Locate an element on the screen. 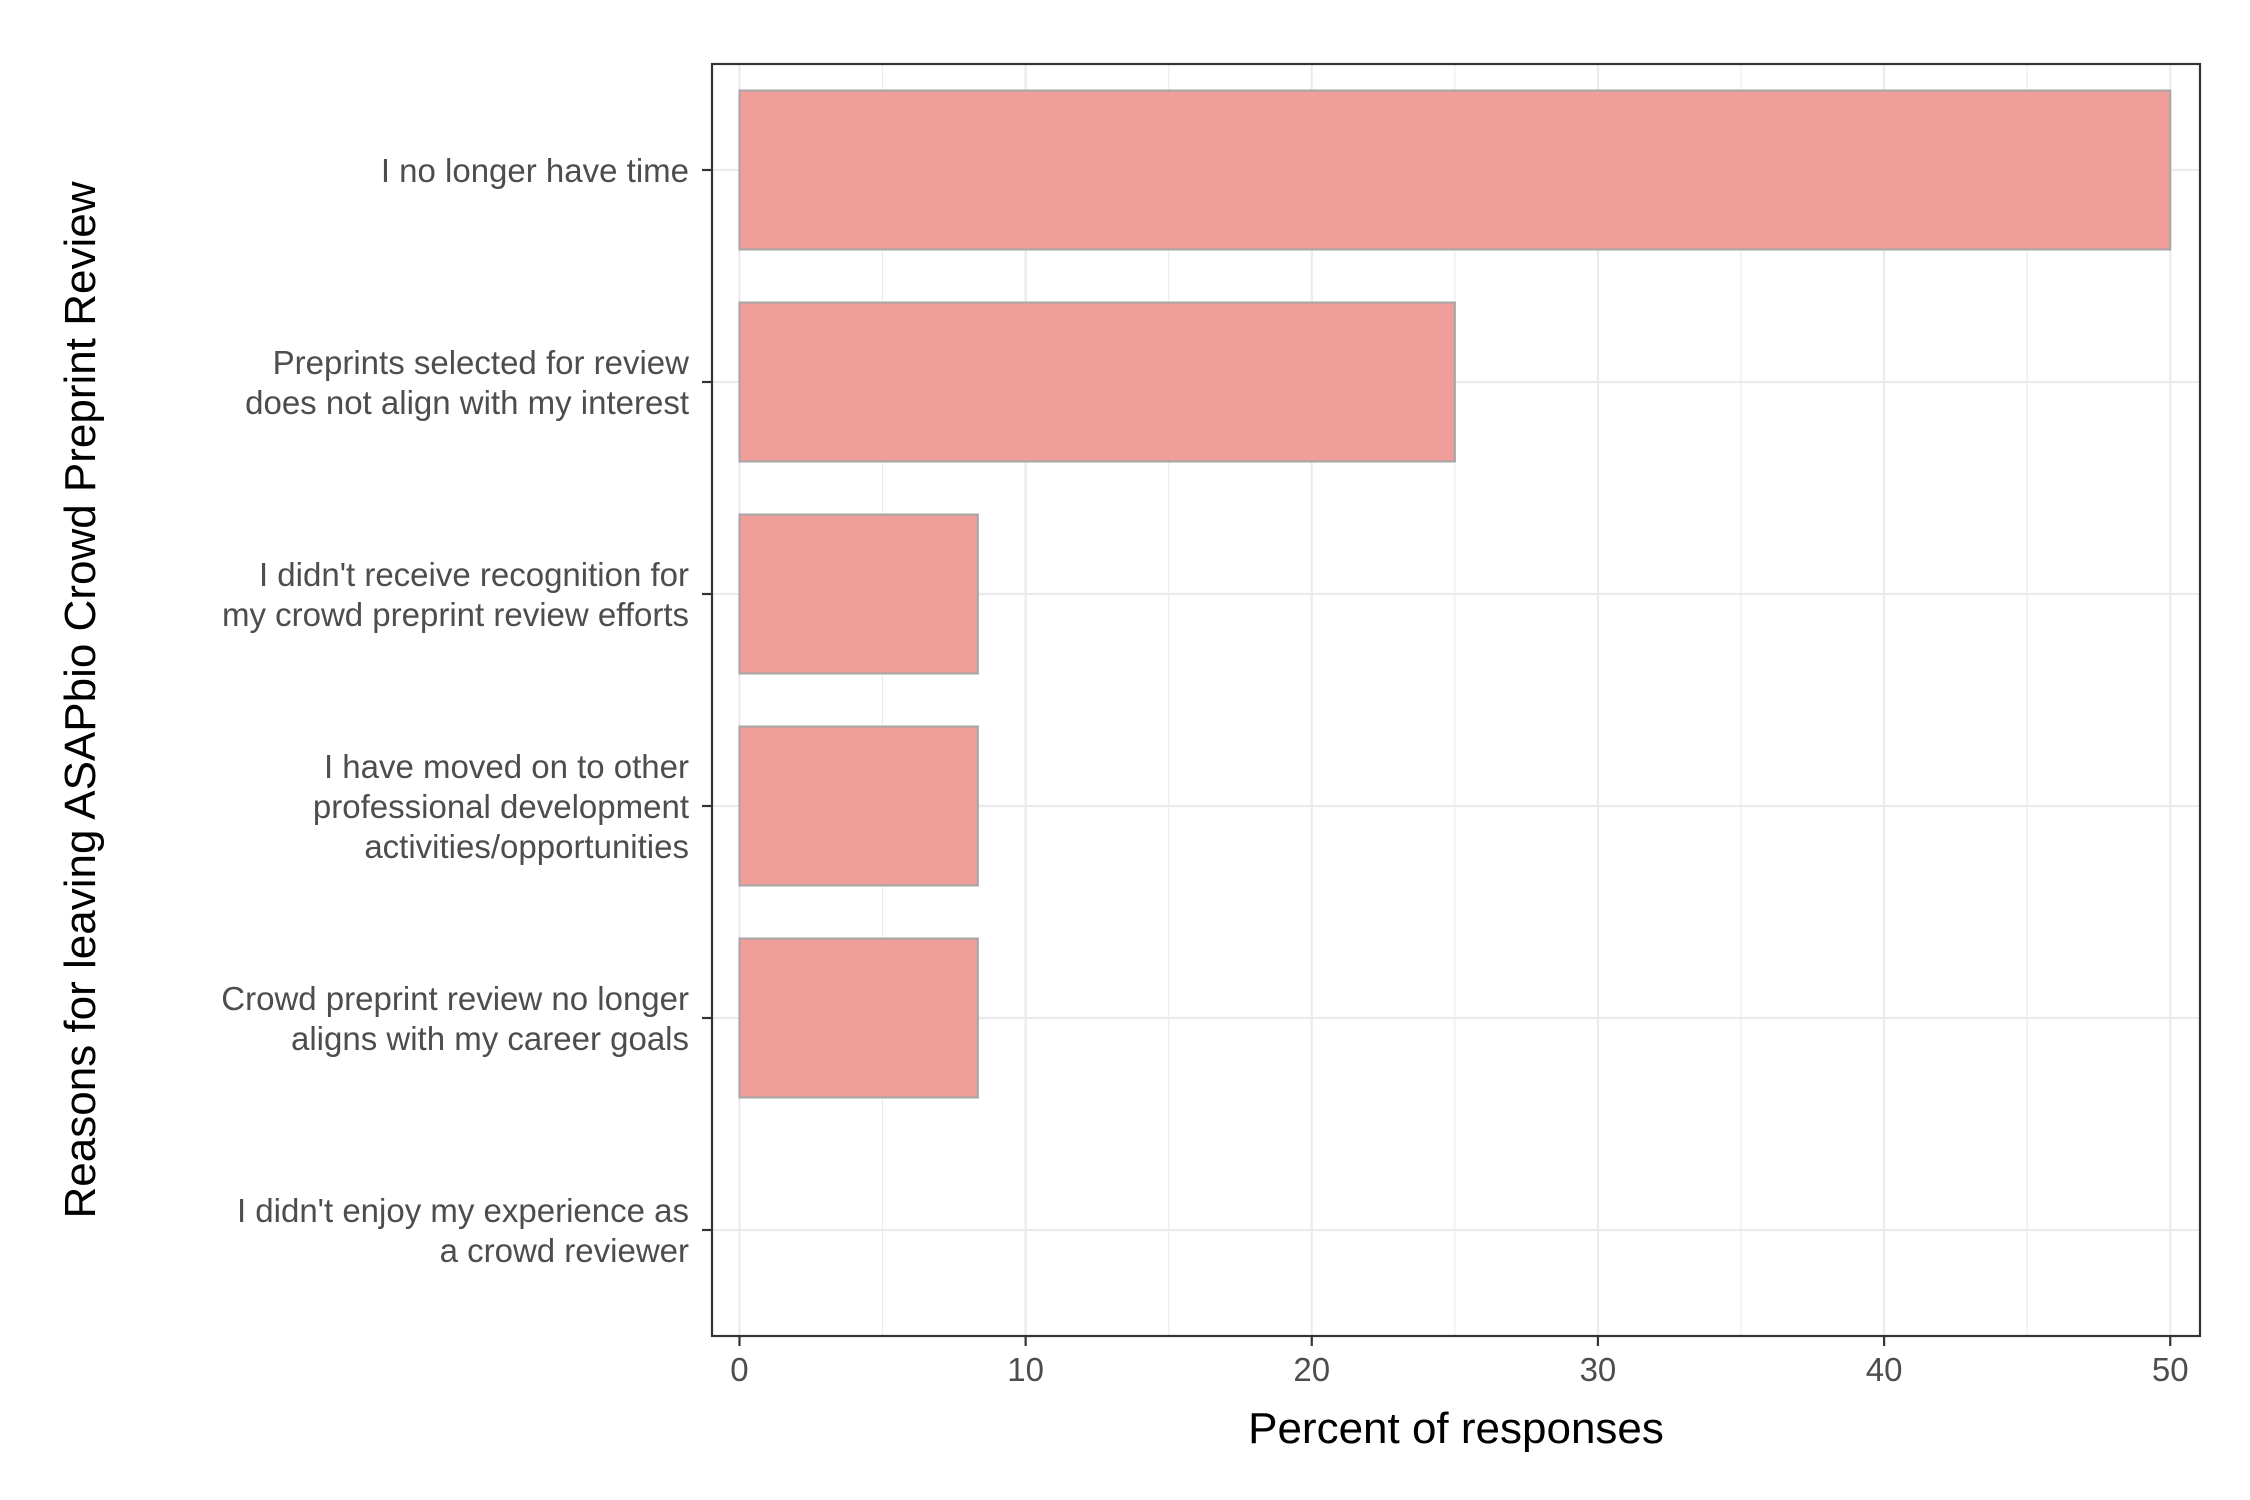  y-tick-label-line: Preprints selected for review is located at coordinates (481, 362).